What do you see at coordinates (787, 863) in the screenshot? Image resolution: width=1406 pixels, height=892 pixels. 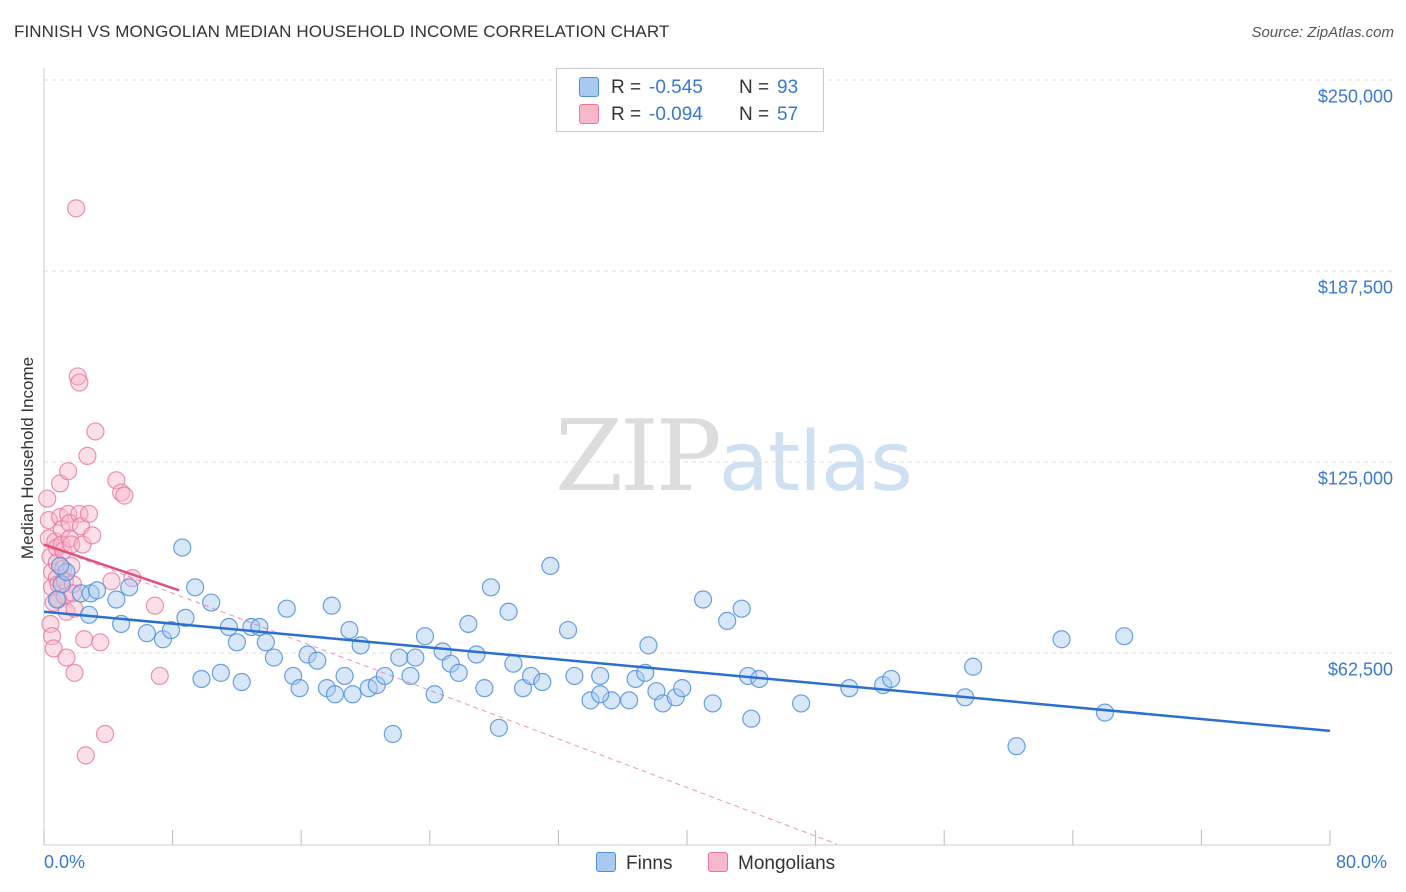 I see `mongolians-legend-label: Mongolians` at bounding box center [787, 863].